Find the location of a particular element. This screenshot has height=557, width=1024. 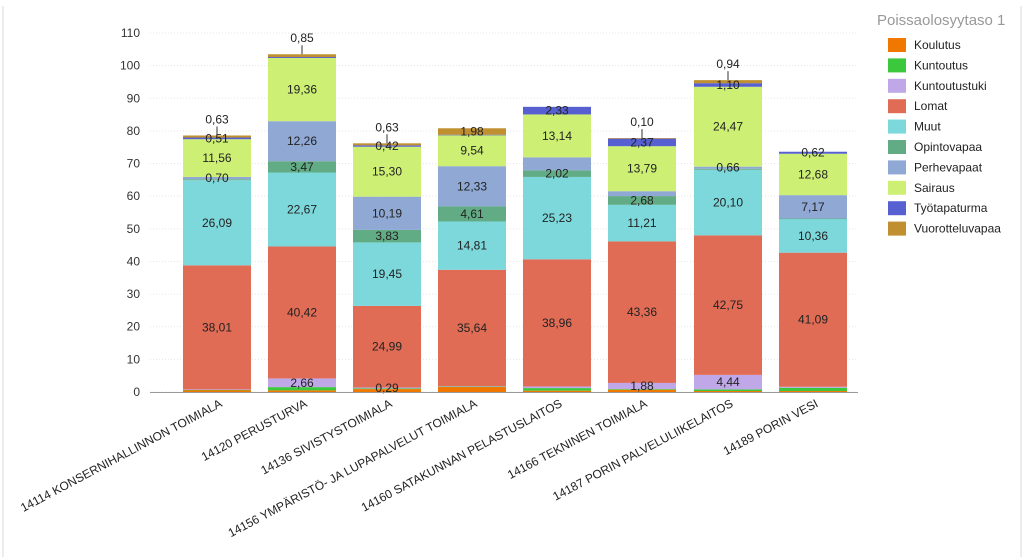

data-label: 13,79 is located at coordinates (642, 169).